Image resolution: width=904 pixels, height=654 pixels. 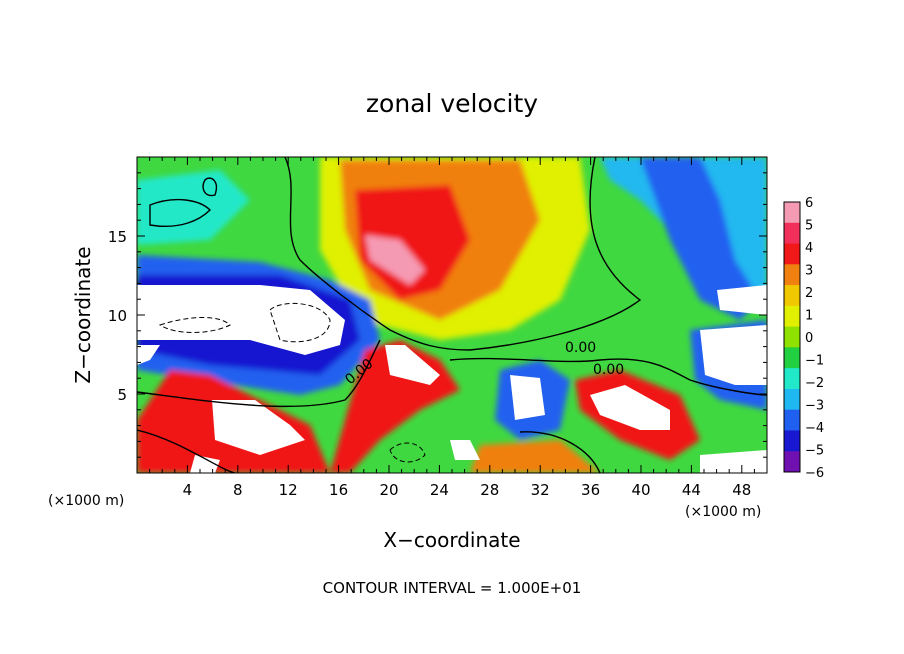 What do you see at coordinates (814, 473) in the screenshot?
I see `colorbar-tick-label: −6` at bounding box center [814, 473].